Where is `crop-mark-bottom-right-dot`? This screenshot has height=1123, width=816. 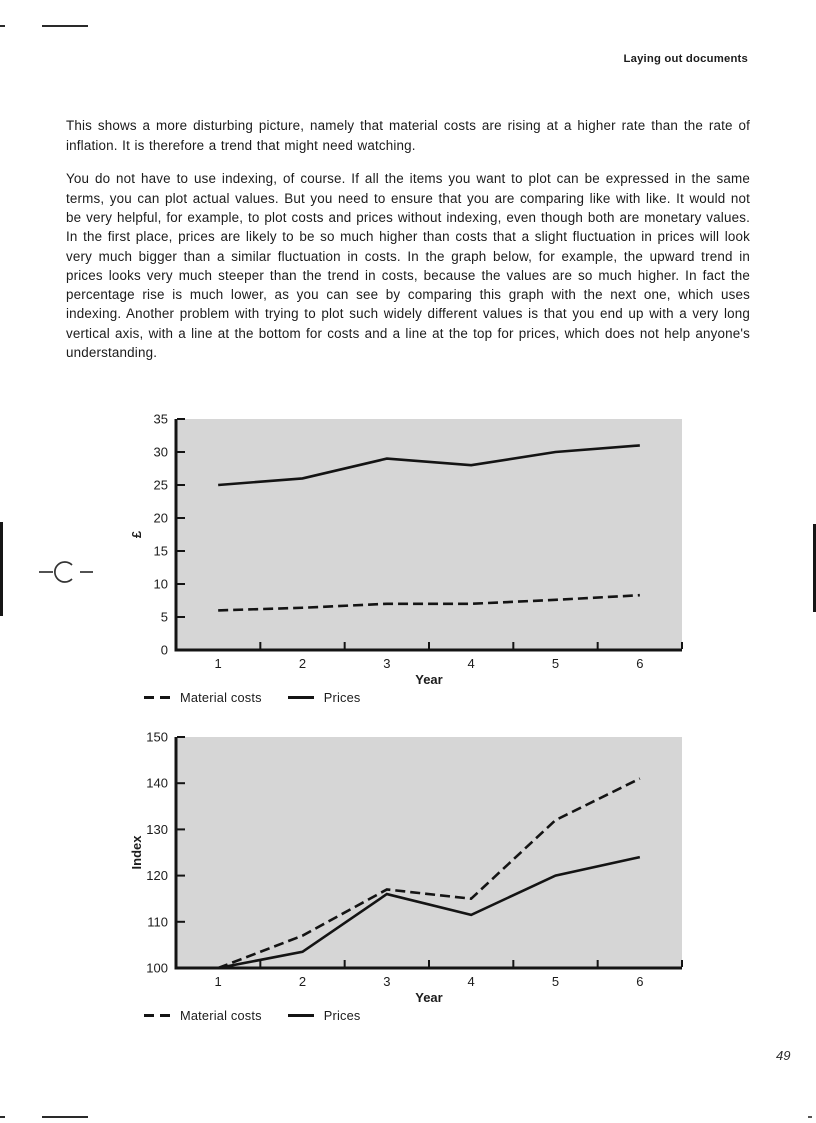 crop-mark-bottom-right-dot is located at coordinates (810, 1117).